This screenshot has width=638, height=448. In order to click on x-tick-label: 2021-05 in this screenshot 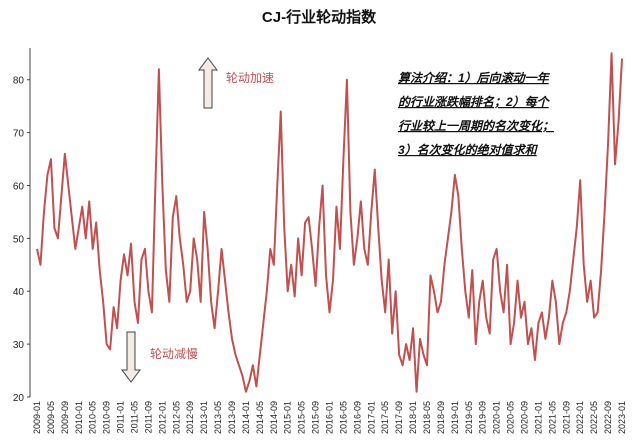, I will do `click(552, 417)`.